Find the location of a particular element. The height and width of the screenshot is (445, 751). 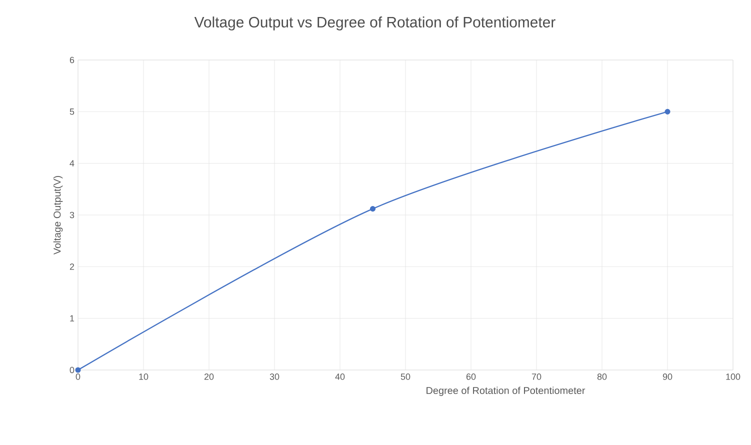

y-tick-label: 0 is located at coordinates (72, 370).